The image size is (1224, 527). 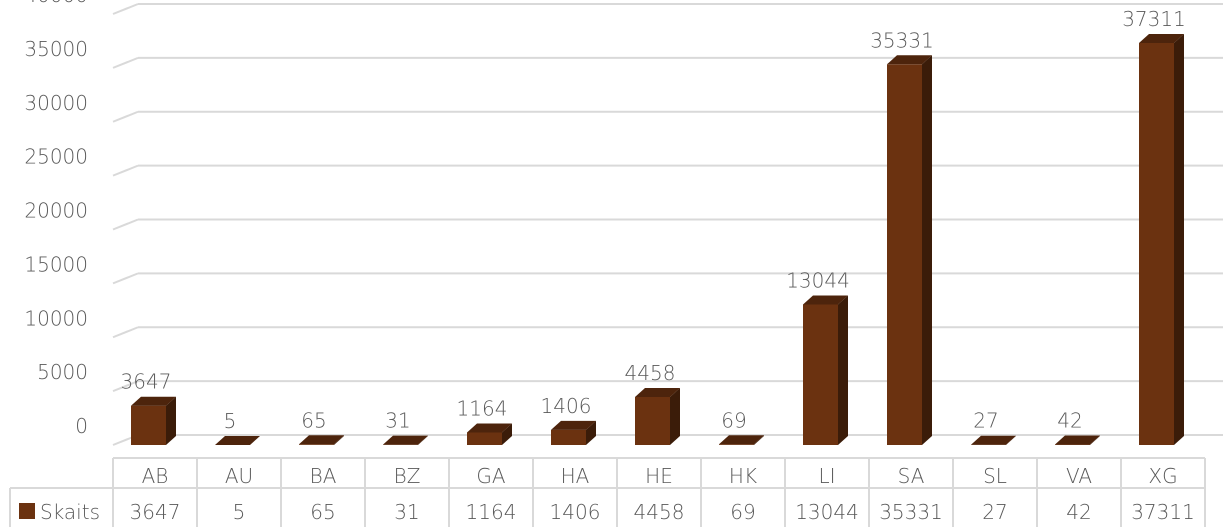 I want to click on category-label: LI, so click(x=826, y=476).